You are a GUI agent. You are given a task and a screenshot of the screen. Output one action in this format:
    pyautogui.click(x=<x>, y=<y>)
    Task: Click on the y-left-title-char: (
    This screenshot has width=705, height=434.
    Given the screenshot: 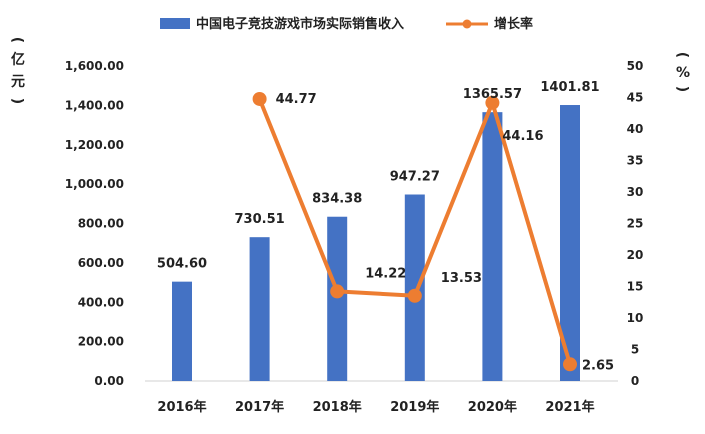 What is the action you would take?
    pyautogui.click(x=17, y=40)
    